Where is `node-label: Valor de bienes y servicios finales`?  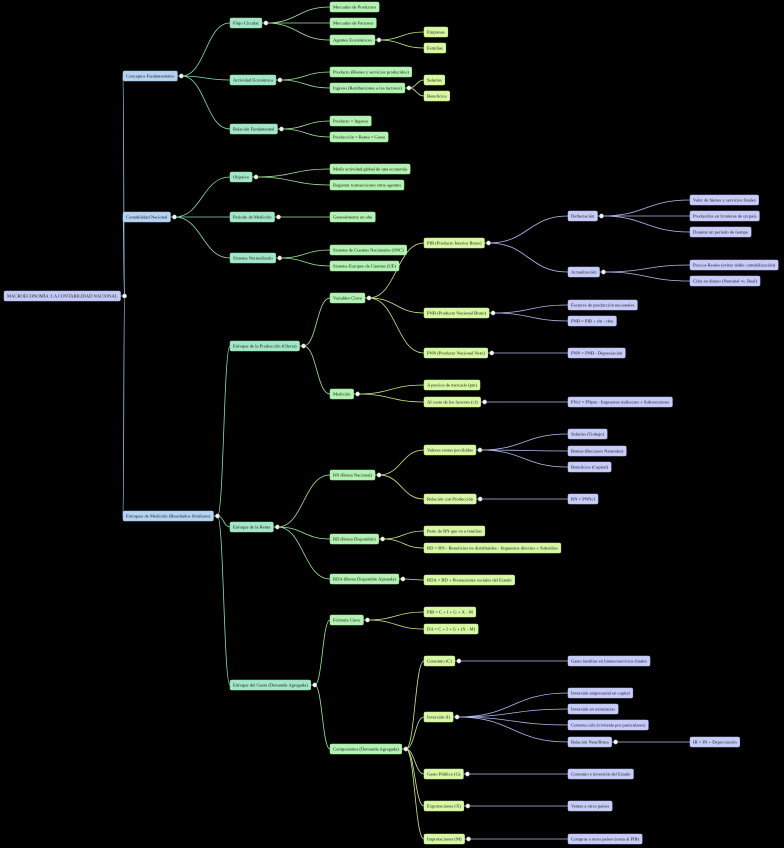
node-label: Valor de bienes y servicios finales is located at coordinates (724, 199).